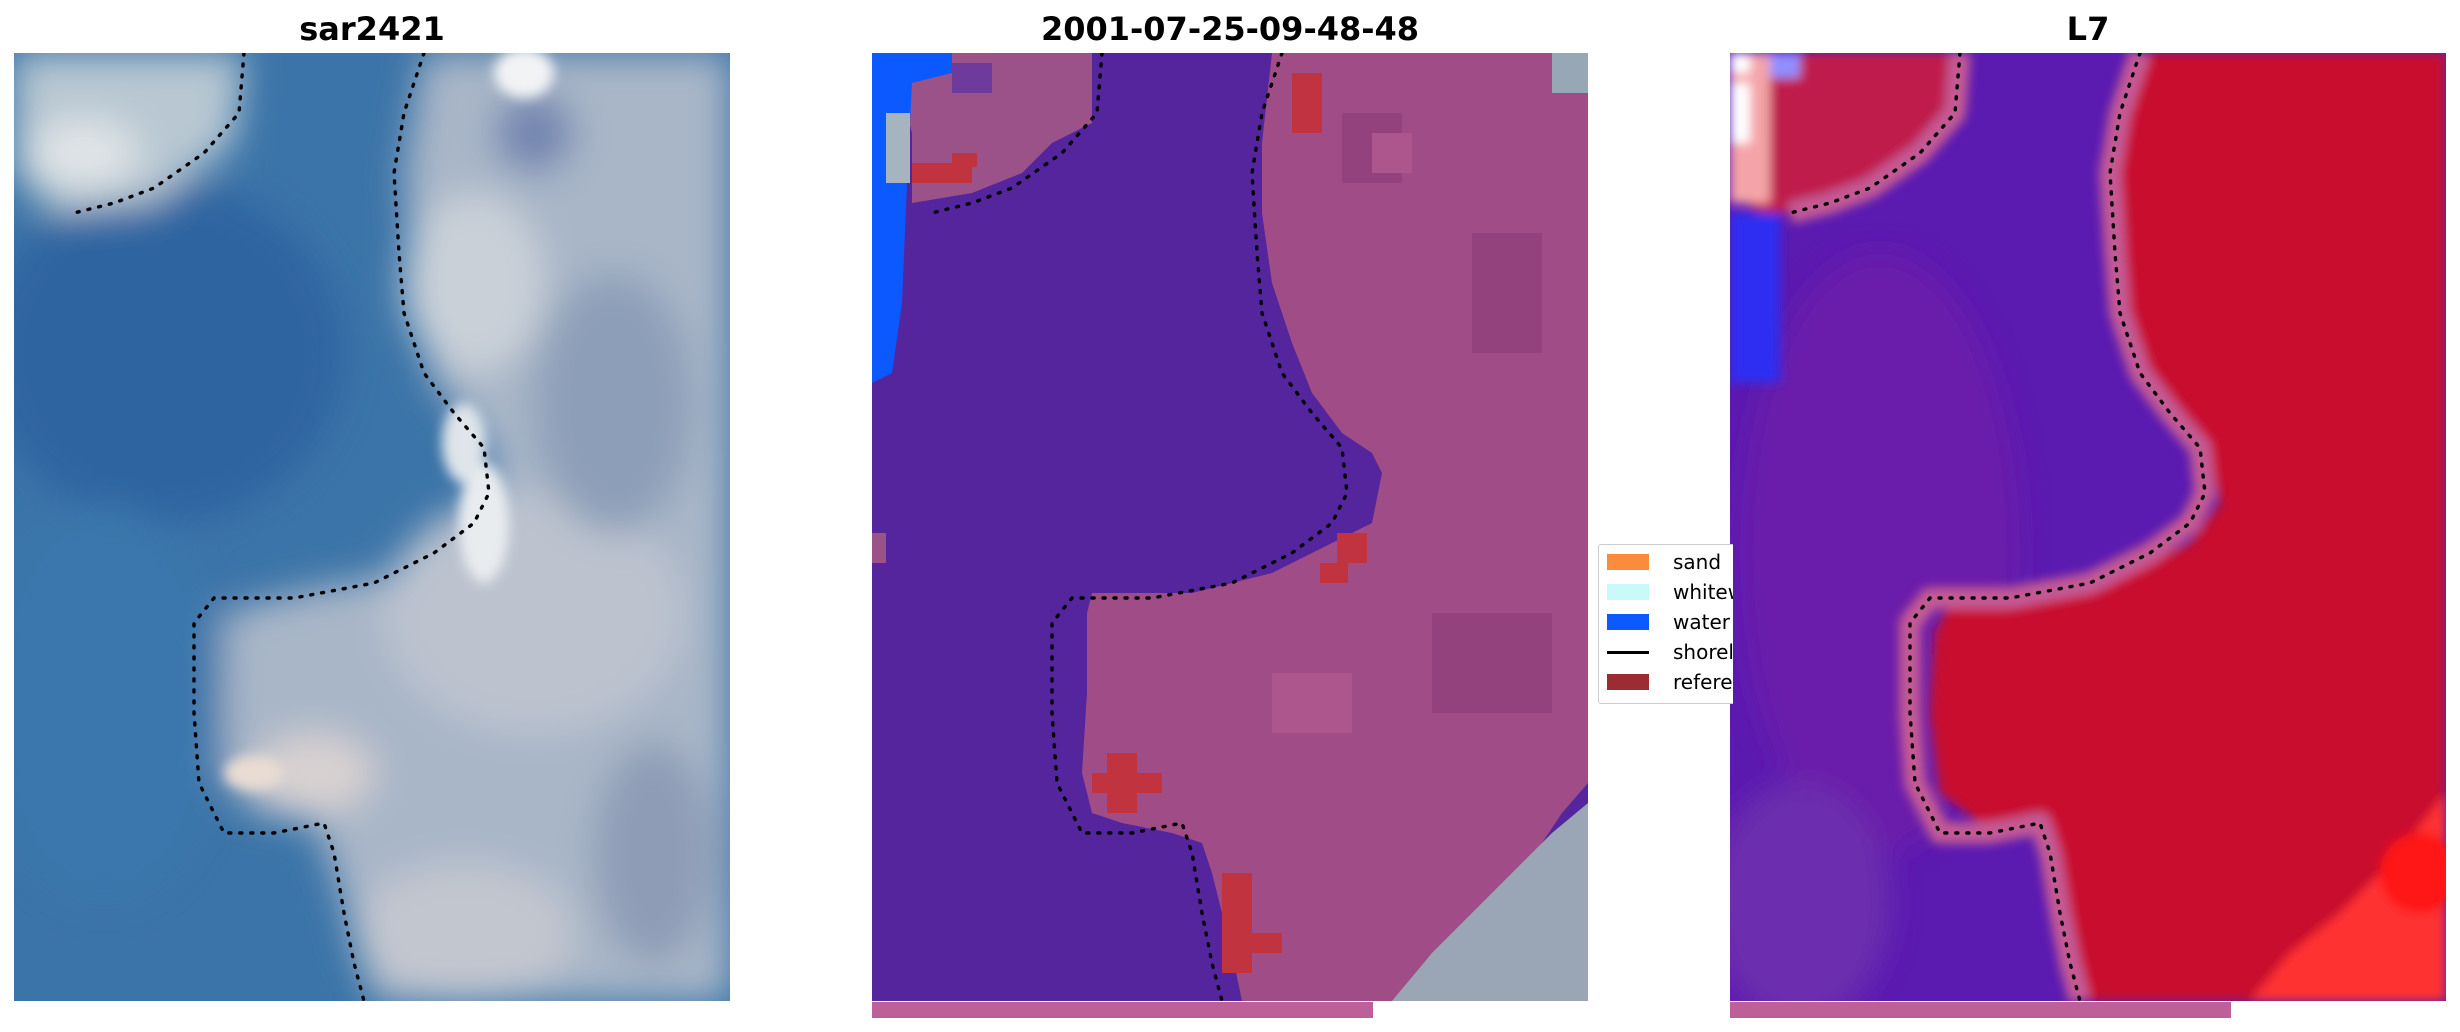  What do you see at coordinates (1670, 682) in the screenshot?
I see `legend-item-reference: reference` at bounding box center [1670, 682].